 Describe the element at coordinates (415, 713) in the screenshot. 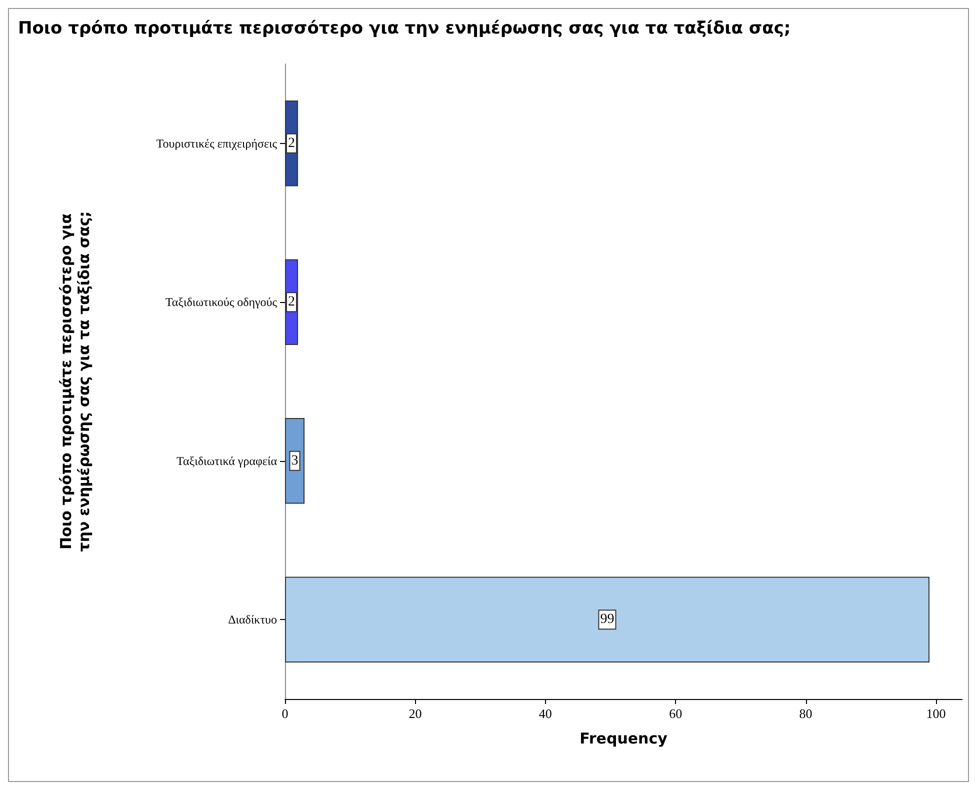

I see `x-tick-label: 20` at that location.